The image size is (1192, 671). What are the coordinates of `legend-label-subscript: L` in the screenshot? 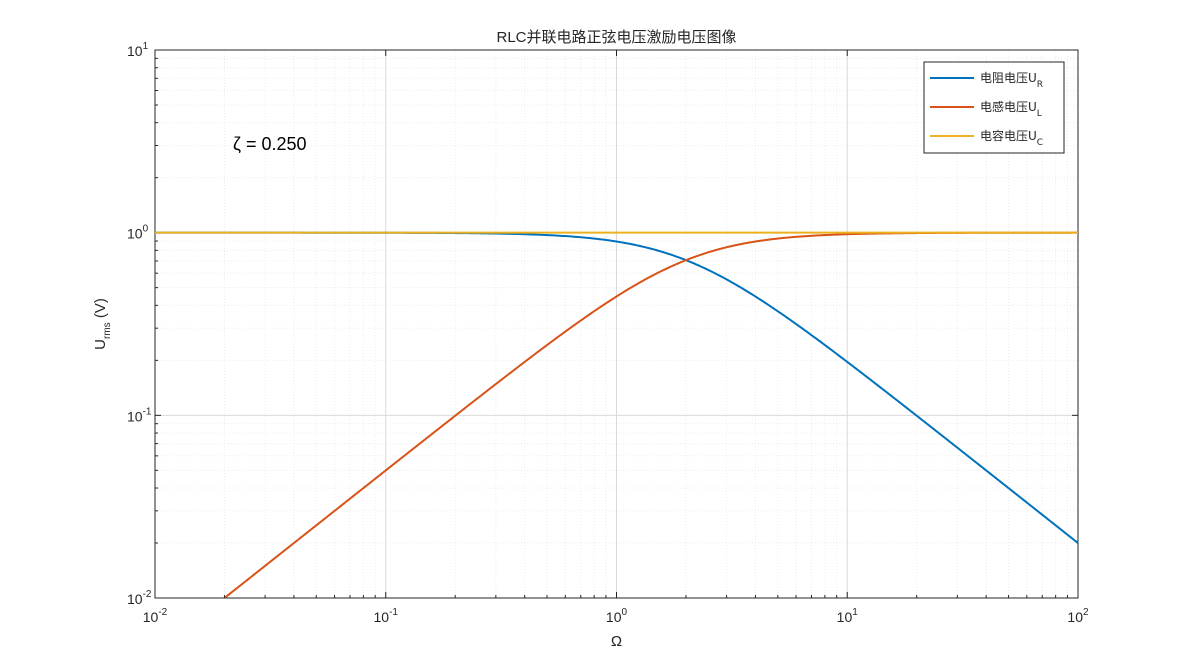 It's located at (1039, 114).